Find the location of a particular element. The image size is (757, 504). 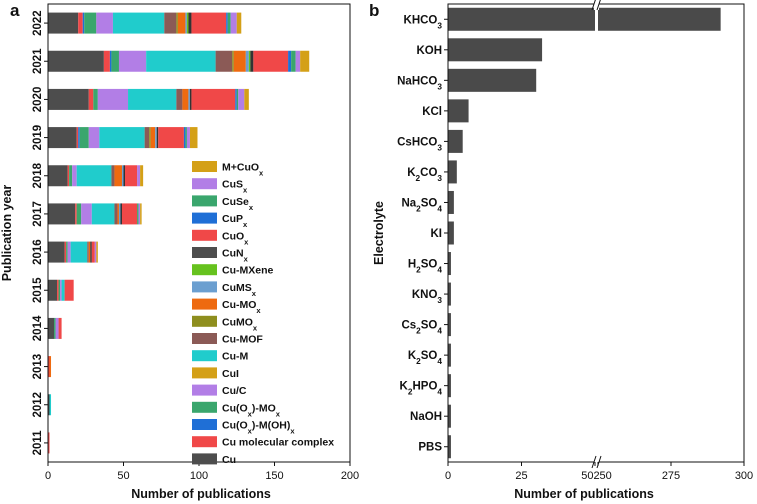

x-tick-label: 275 is located at coordinates (671, 476).